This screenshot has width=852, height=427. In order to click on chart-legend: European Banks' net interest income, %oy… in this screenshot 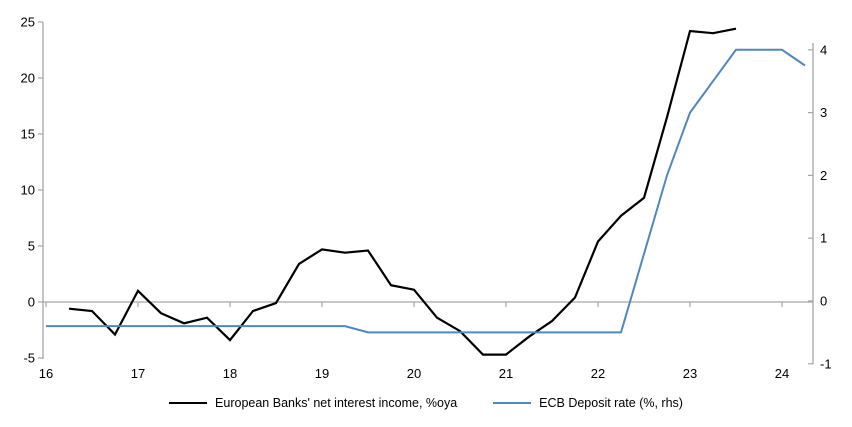, I will do `click(426, 403)`.